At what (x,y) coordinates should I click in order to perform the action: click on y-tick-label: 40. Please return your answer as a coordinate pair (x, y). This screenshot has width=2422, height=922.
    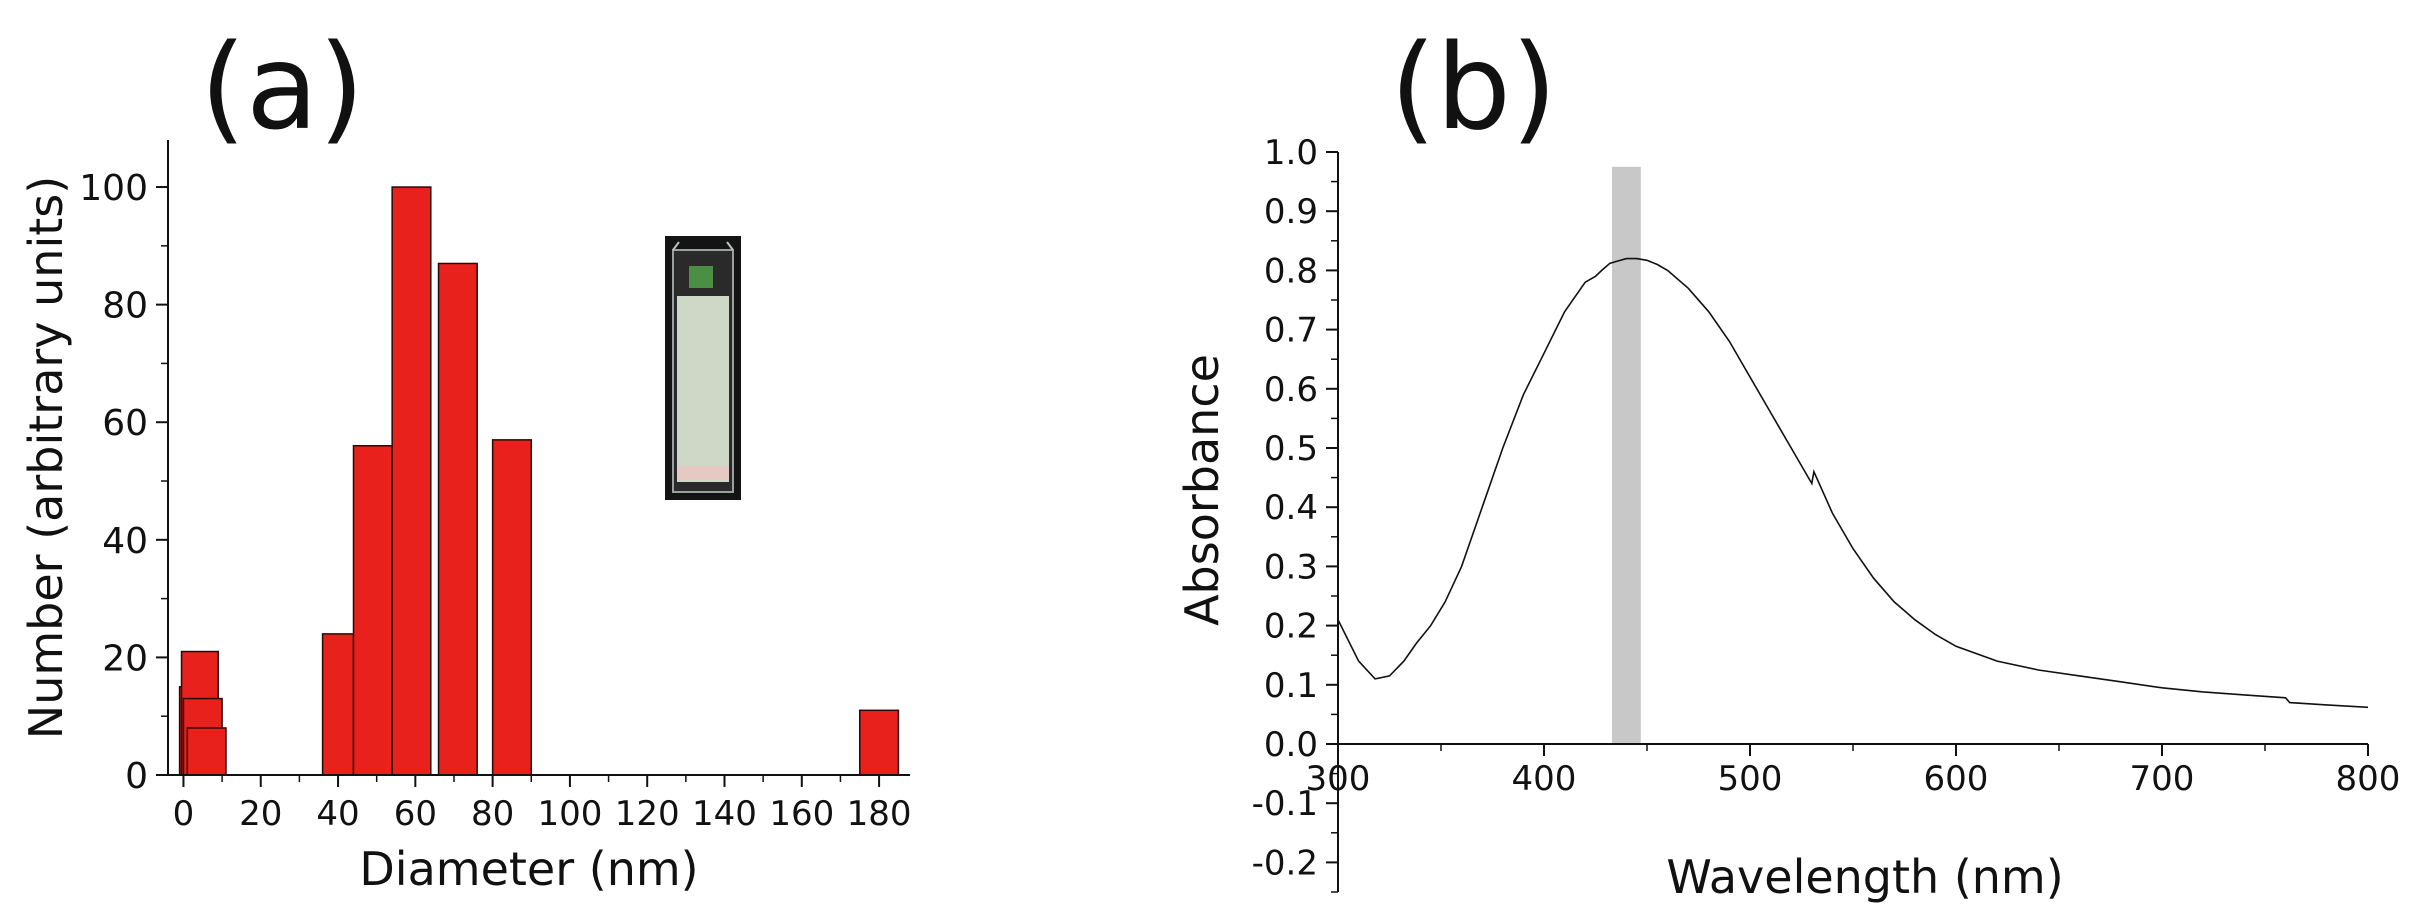
    Looking at the image, I should click on (125, 541).